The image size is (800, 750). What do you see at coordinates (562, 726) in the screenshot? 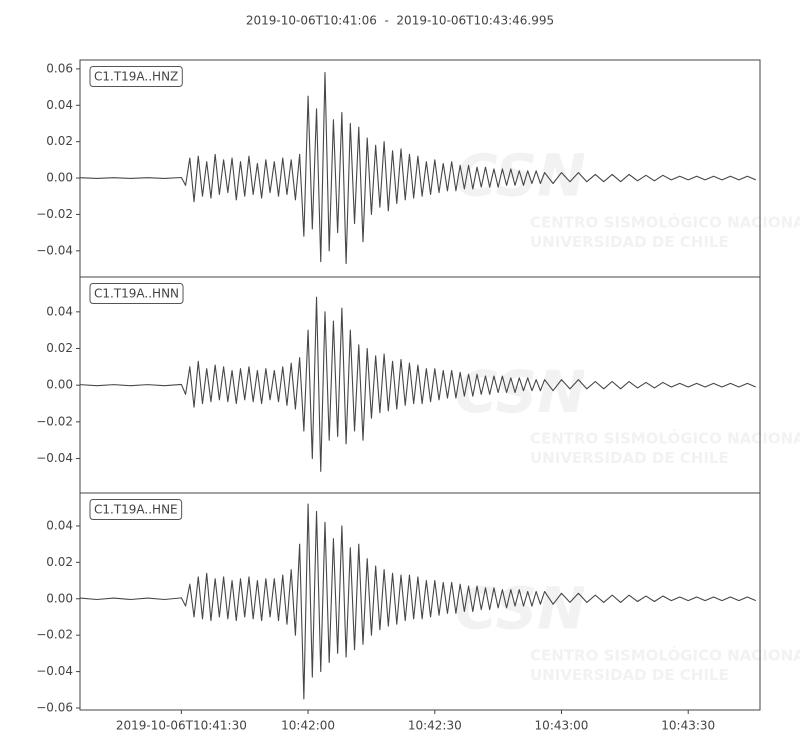
I see `x-tick-label: 10:43:00` at bounding box center [562, 726].